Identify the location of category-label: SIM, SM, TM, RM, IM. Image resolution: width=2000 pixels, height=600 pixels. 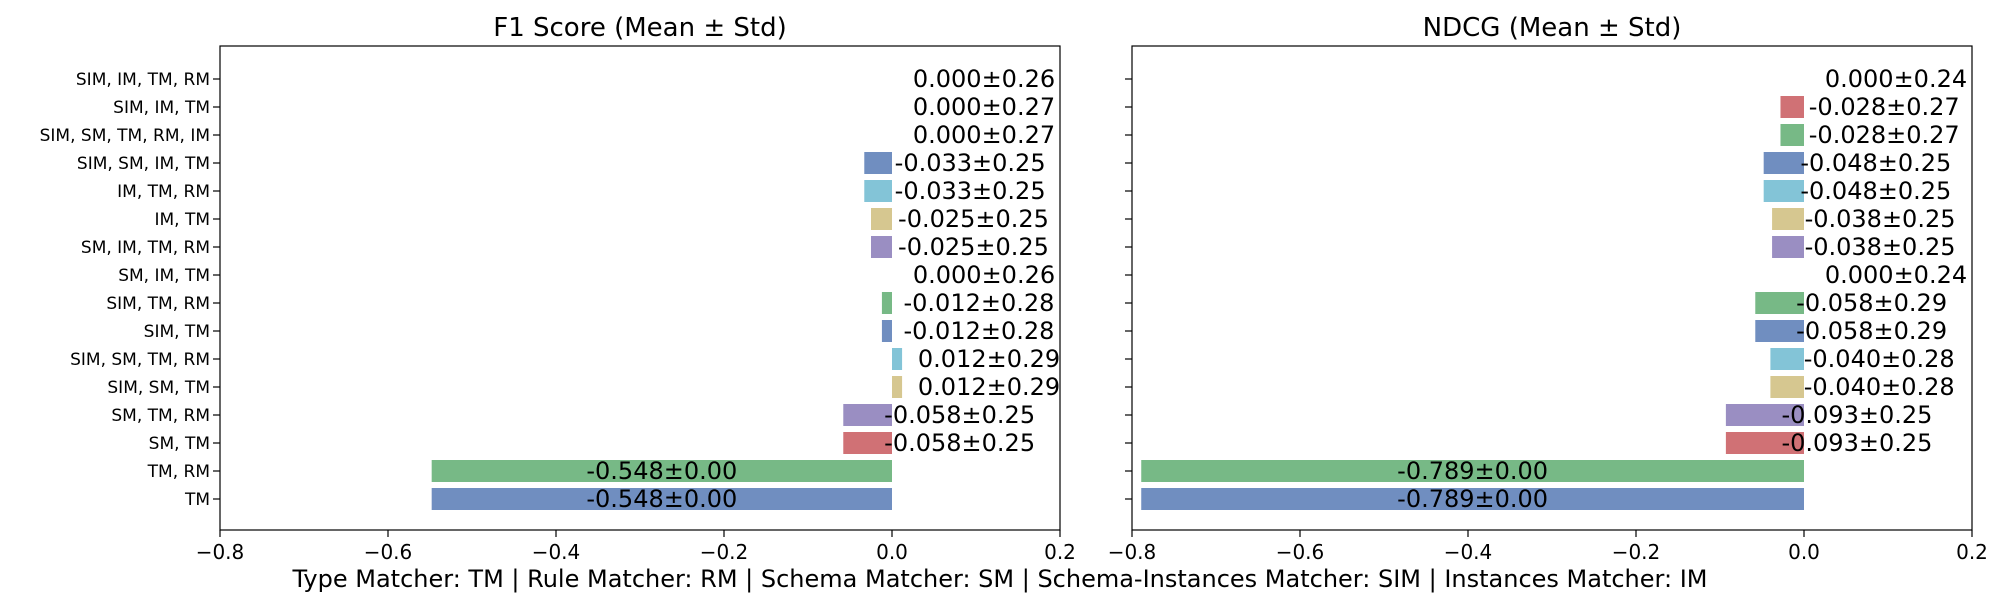
(125, 136).